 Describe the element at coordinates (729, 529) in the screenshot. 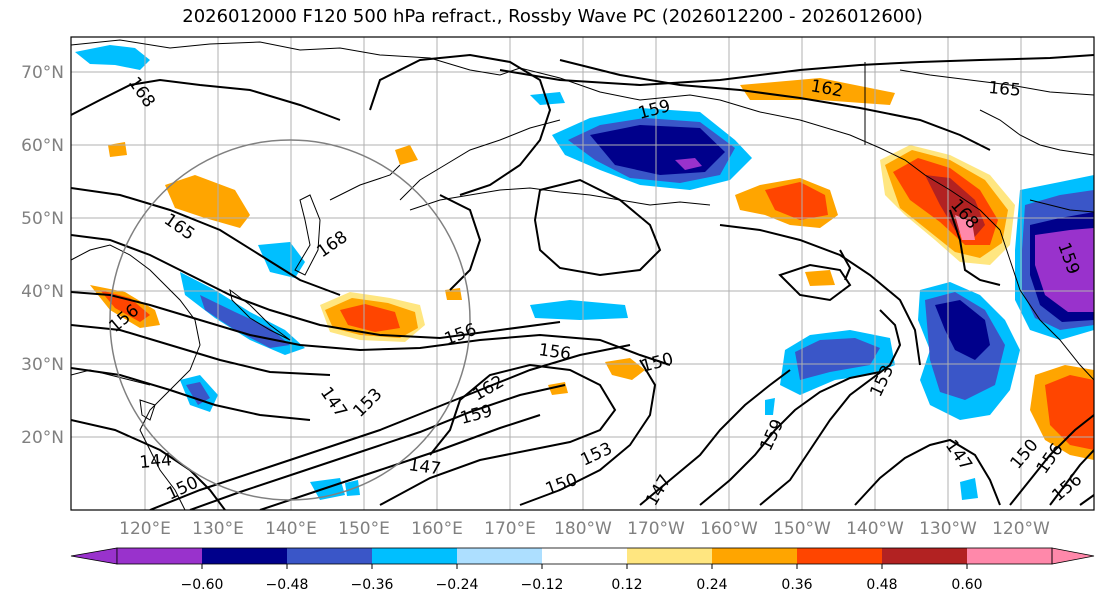

I see `lon-label: 160°W` at that location.